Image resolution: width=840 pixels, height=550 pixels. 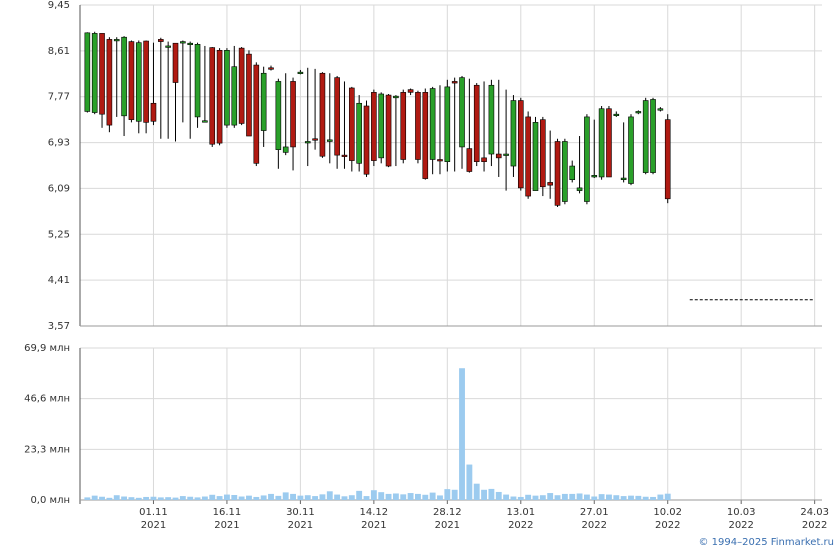 What do you see at coordinates (667, 512) in the screenshot?
I see `x-tick-label: 10.02` at bounding box center [667, 512].